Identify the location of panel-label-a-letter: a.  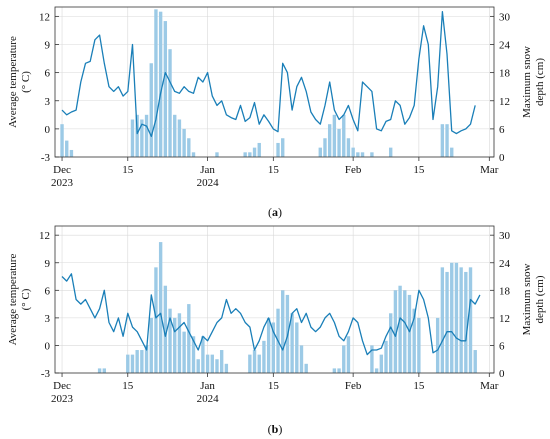
(275, 212).